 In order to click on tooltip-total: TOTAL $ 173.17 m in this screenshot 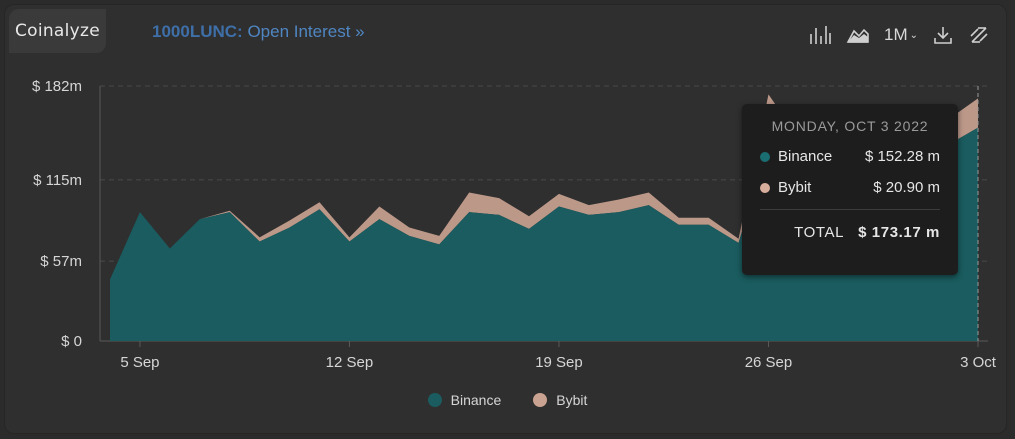, I will do `click(850, 232)`.